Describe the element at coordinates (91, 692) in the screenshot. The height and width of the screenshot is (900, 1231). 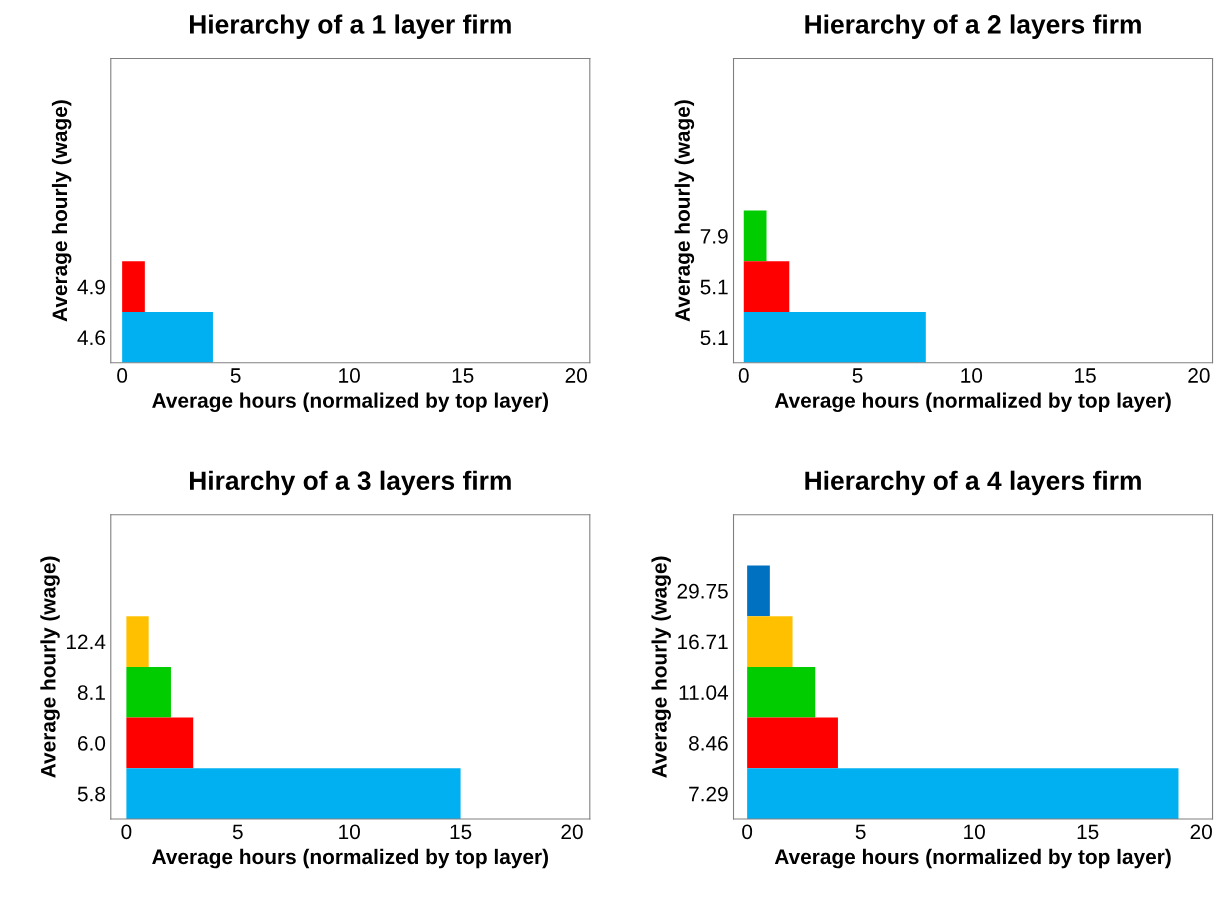
I see `y-tick-label: 8.1` at that location.